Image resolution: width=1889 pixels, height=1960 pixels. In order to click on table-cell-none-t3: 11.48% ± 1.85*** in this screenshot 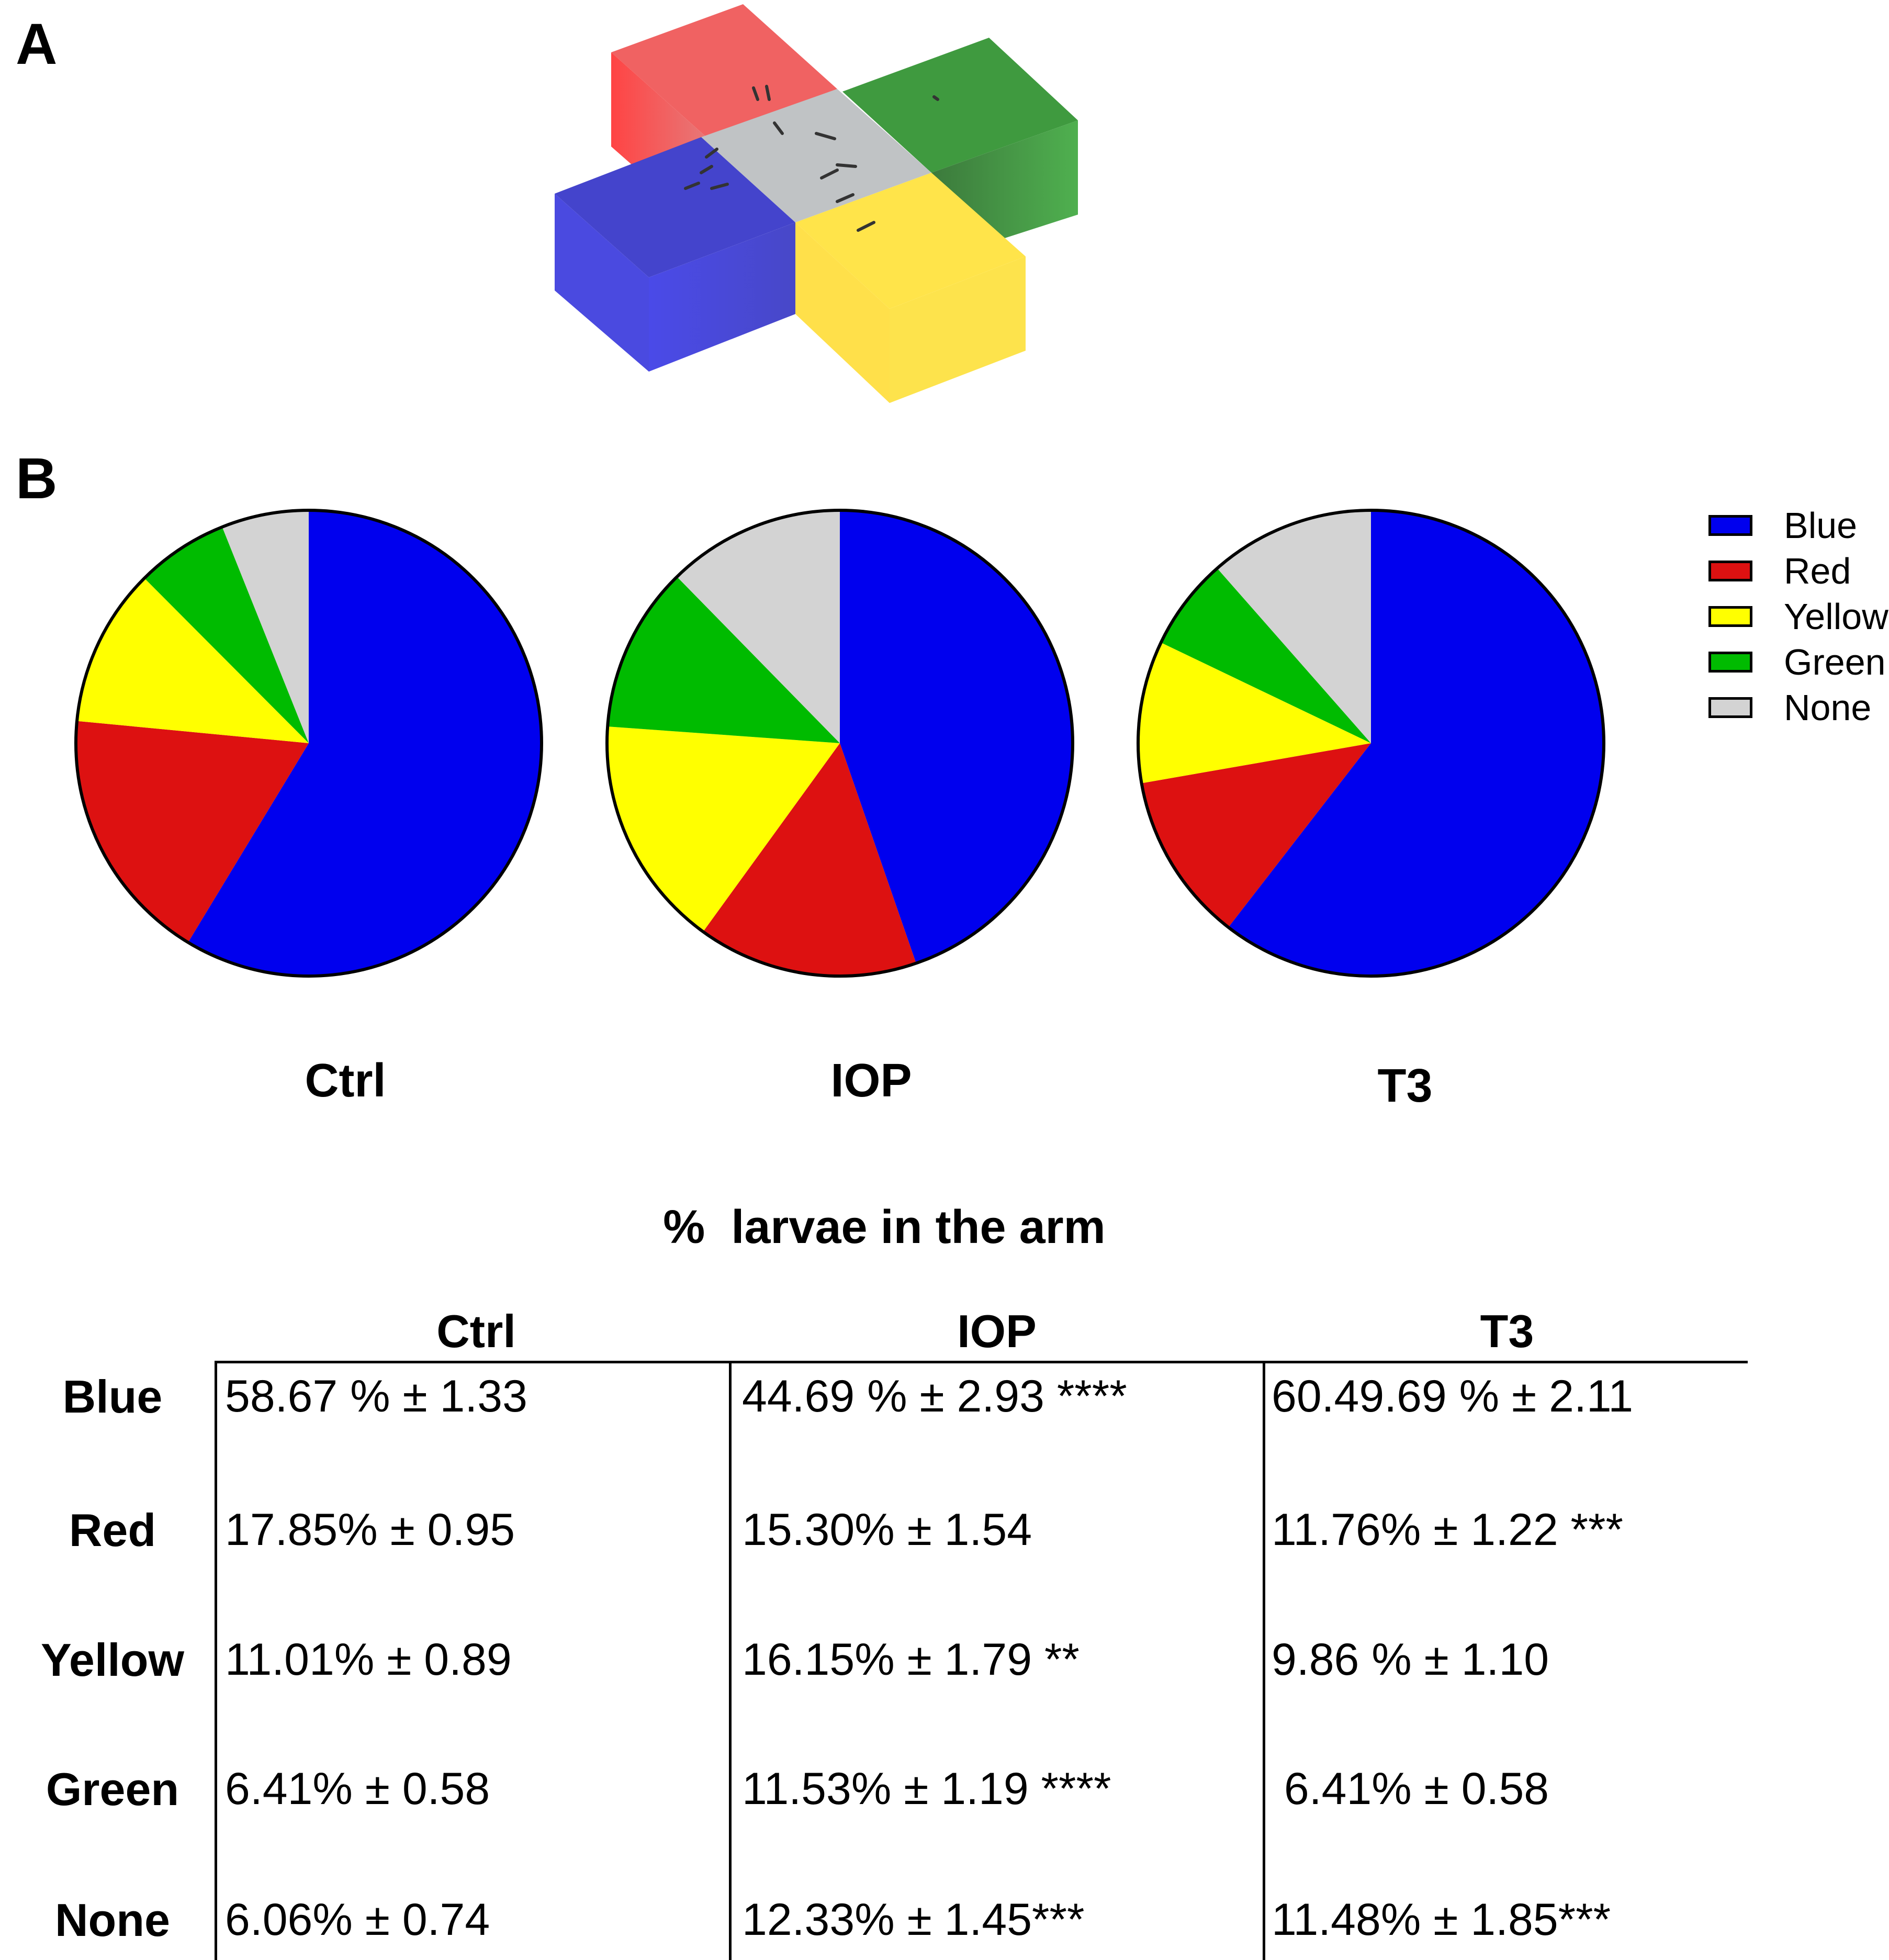, I will do `click(1441, 1920)`.